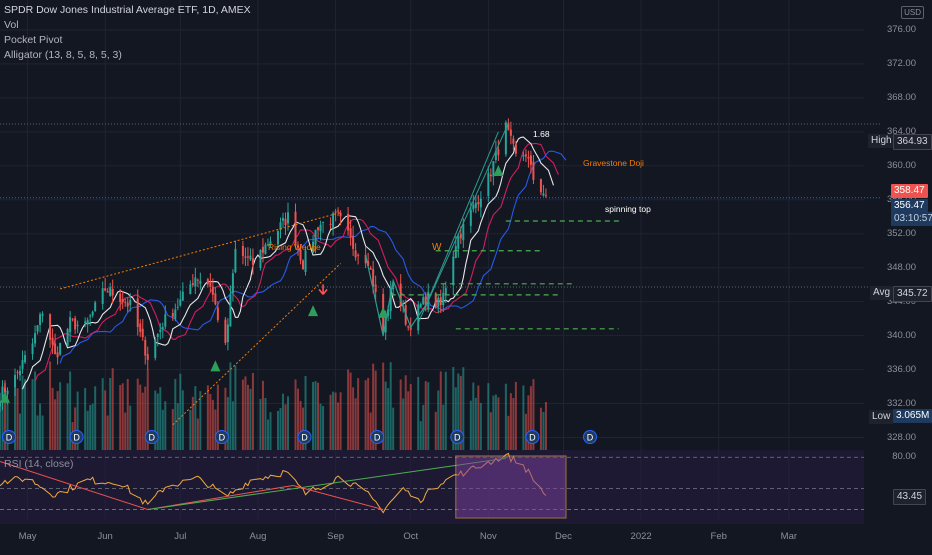  Describe the element at coordinates (901, 97) in the screenshot. I see `price-axis-tick: 368.00` at that location.